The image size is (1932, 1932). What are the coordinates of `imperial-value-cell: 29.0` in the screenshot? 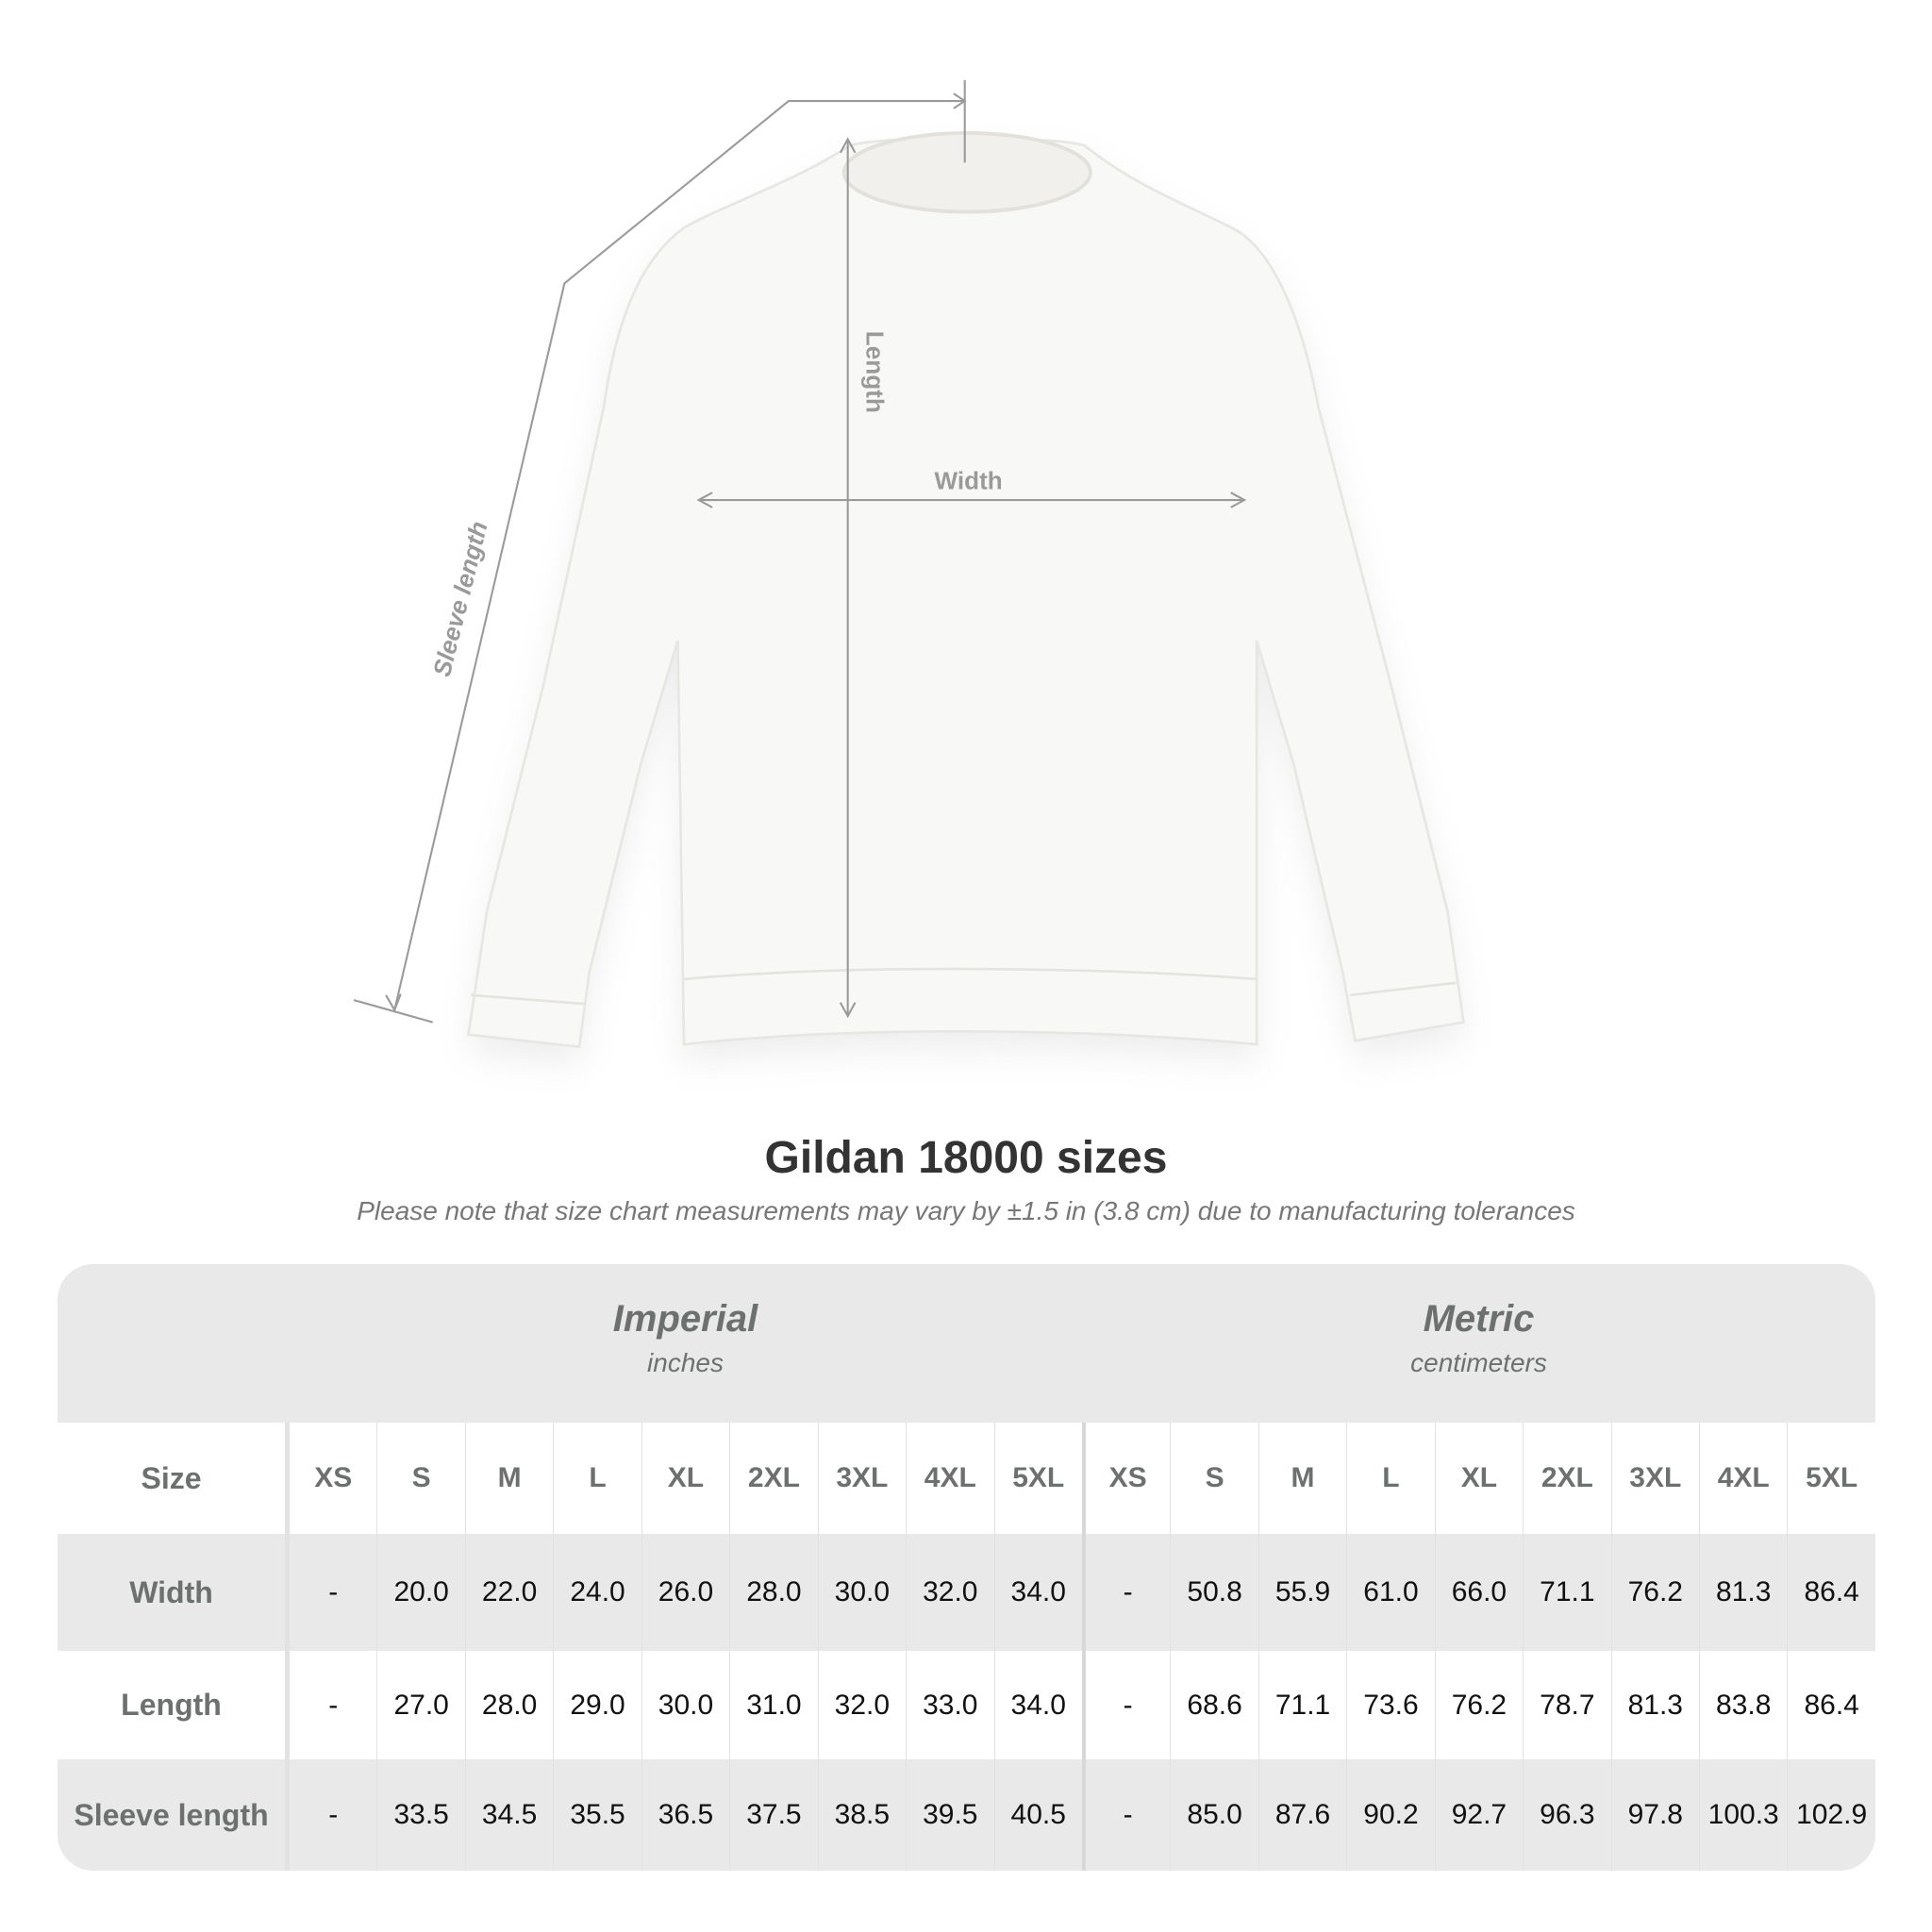 It's located at (597, 1705).